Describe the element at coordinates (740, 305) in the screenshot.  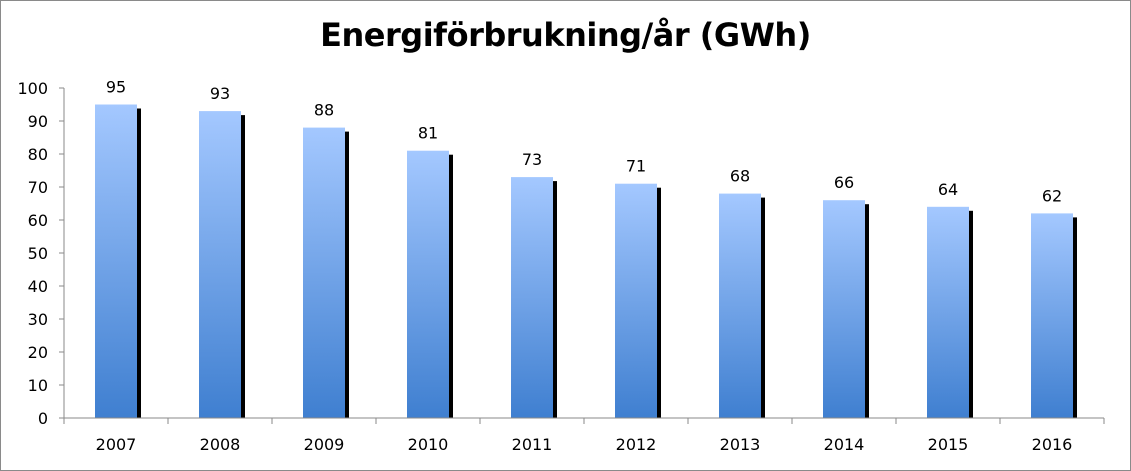
I see `bar-2013` at that location.